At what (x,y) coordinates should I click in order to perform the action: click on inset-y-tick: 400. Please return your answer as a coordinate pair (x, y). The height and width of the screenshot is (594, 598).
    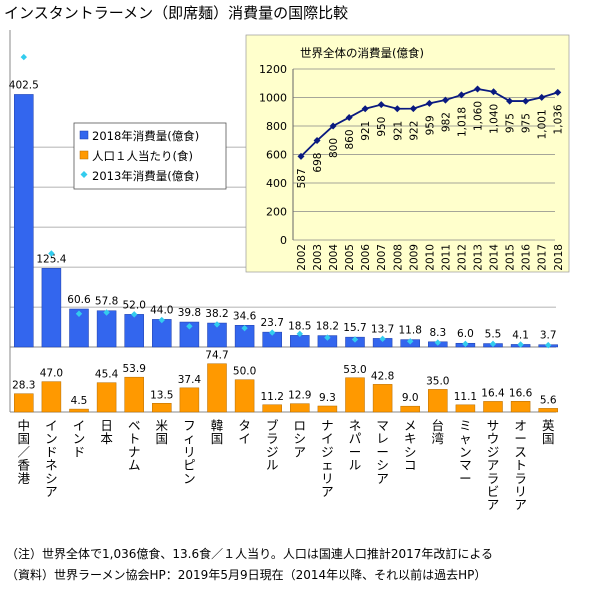
    Looking at the image, I should click on (276, 183).